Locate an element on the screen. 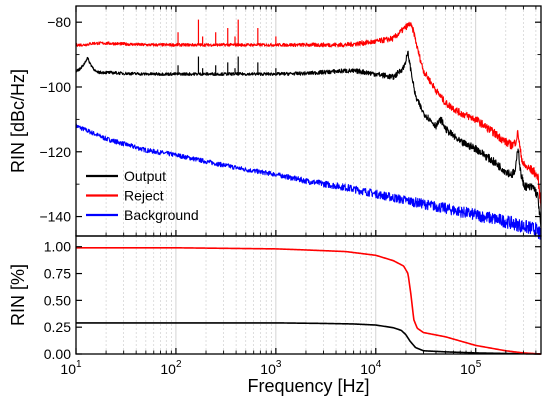 This screenshot has width=550, height=403. legend: Output Reject Background is located at coordinates (142, 195).